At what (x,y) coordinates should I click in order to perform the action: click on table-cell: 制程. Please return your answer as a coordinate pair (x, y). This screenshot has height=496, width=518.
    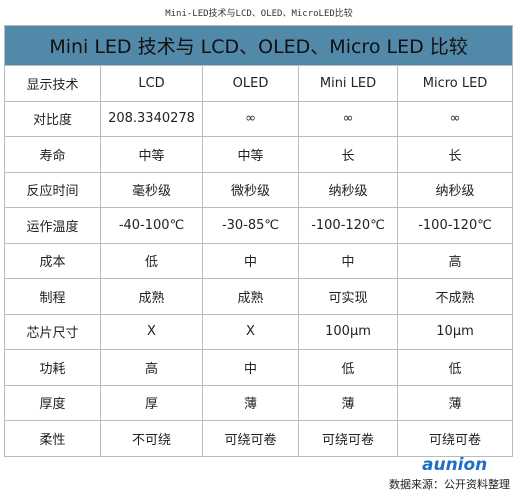
    Looking at the image, I should click on (52, 296).